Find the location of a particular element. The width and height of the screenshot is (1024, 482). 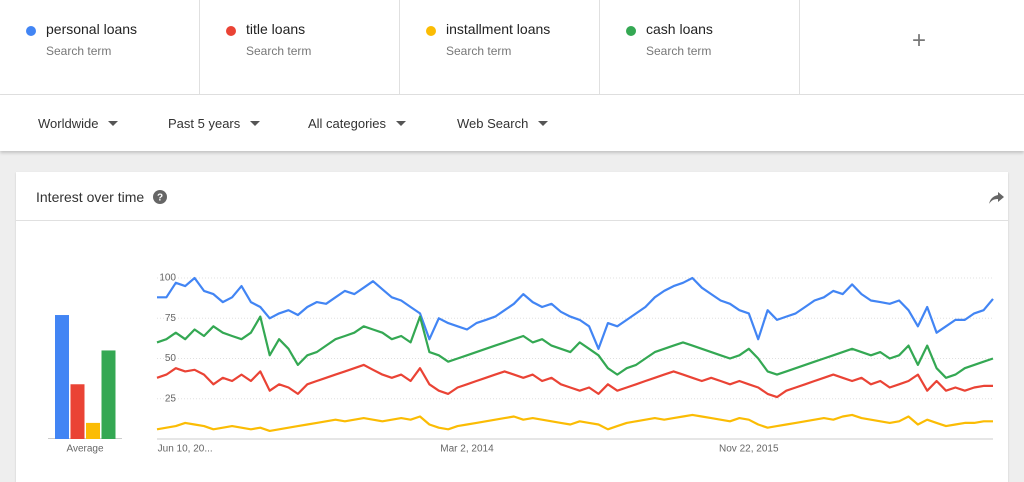

search-term: personal loans Search term is located at coordinates (100, 47).